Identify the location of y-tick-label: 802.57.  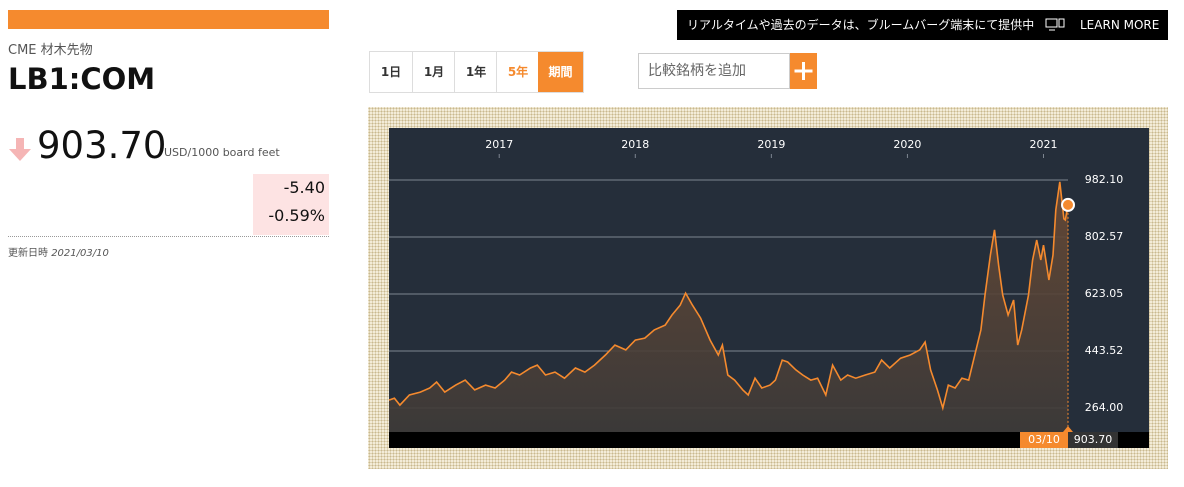
(1104, 236).